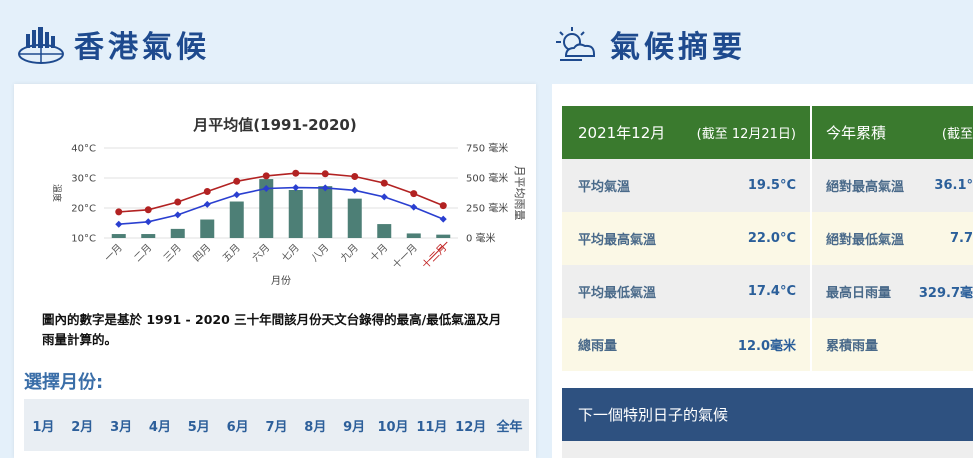 The image size is (973, 458). Describe the element at coordinates (113, 253) in the screenshot. I see `x-axis-tick: 一月` at that location.